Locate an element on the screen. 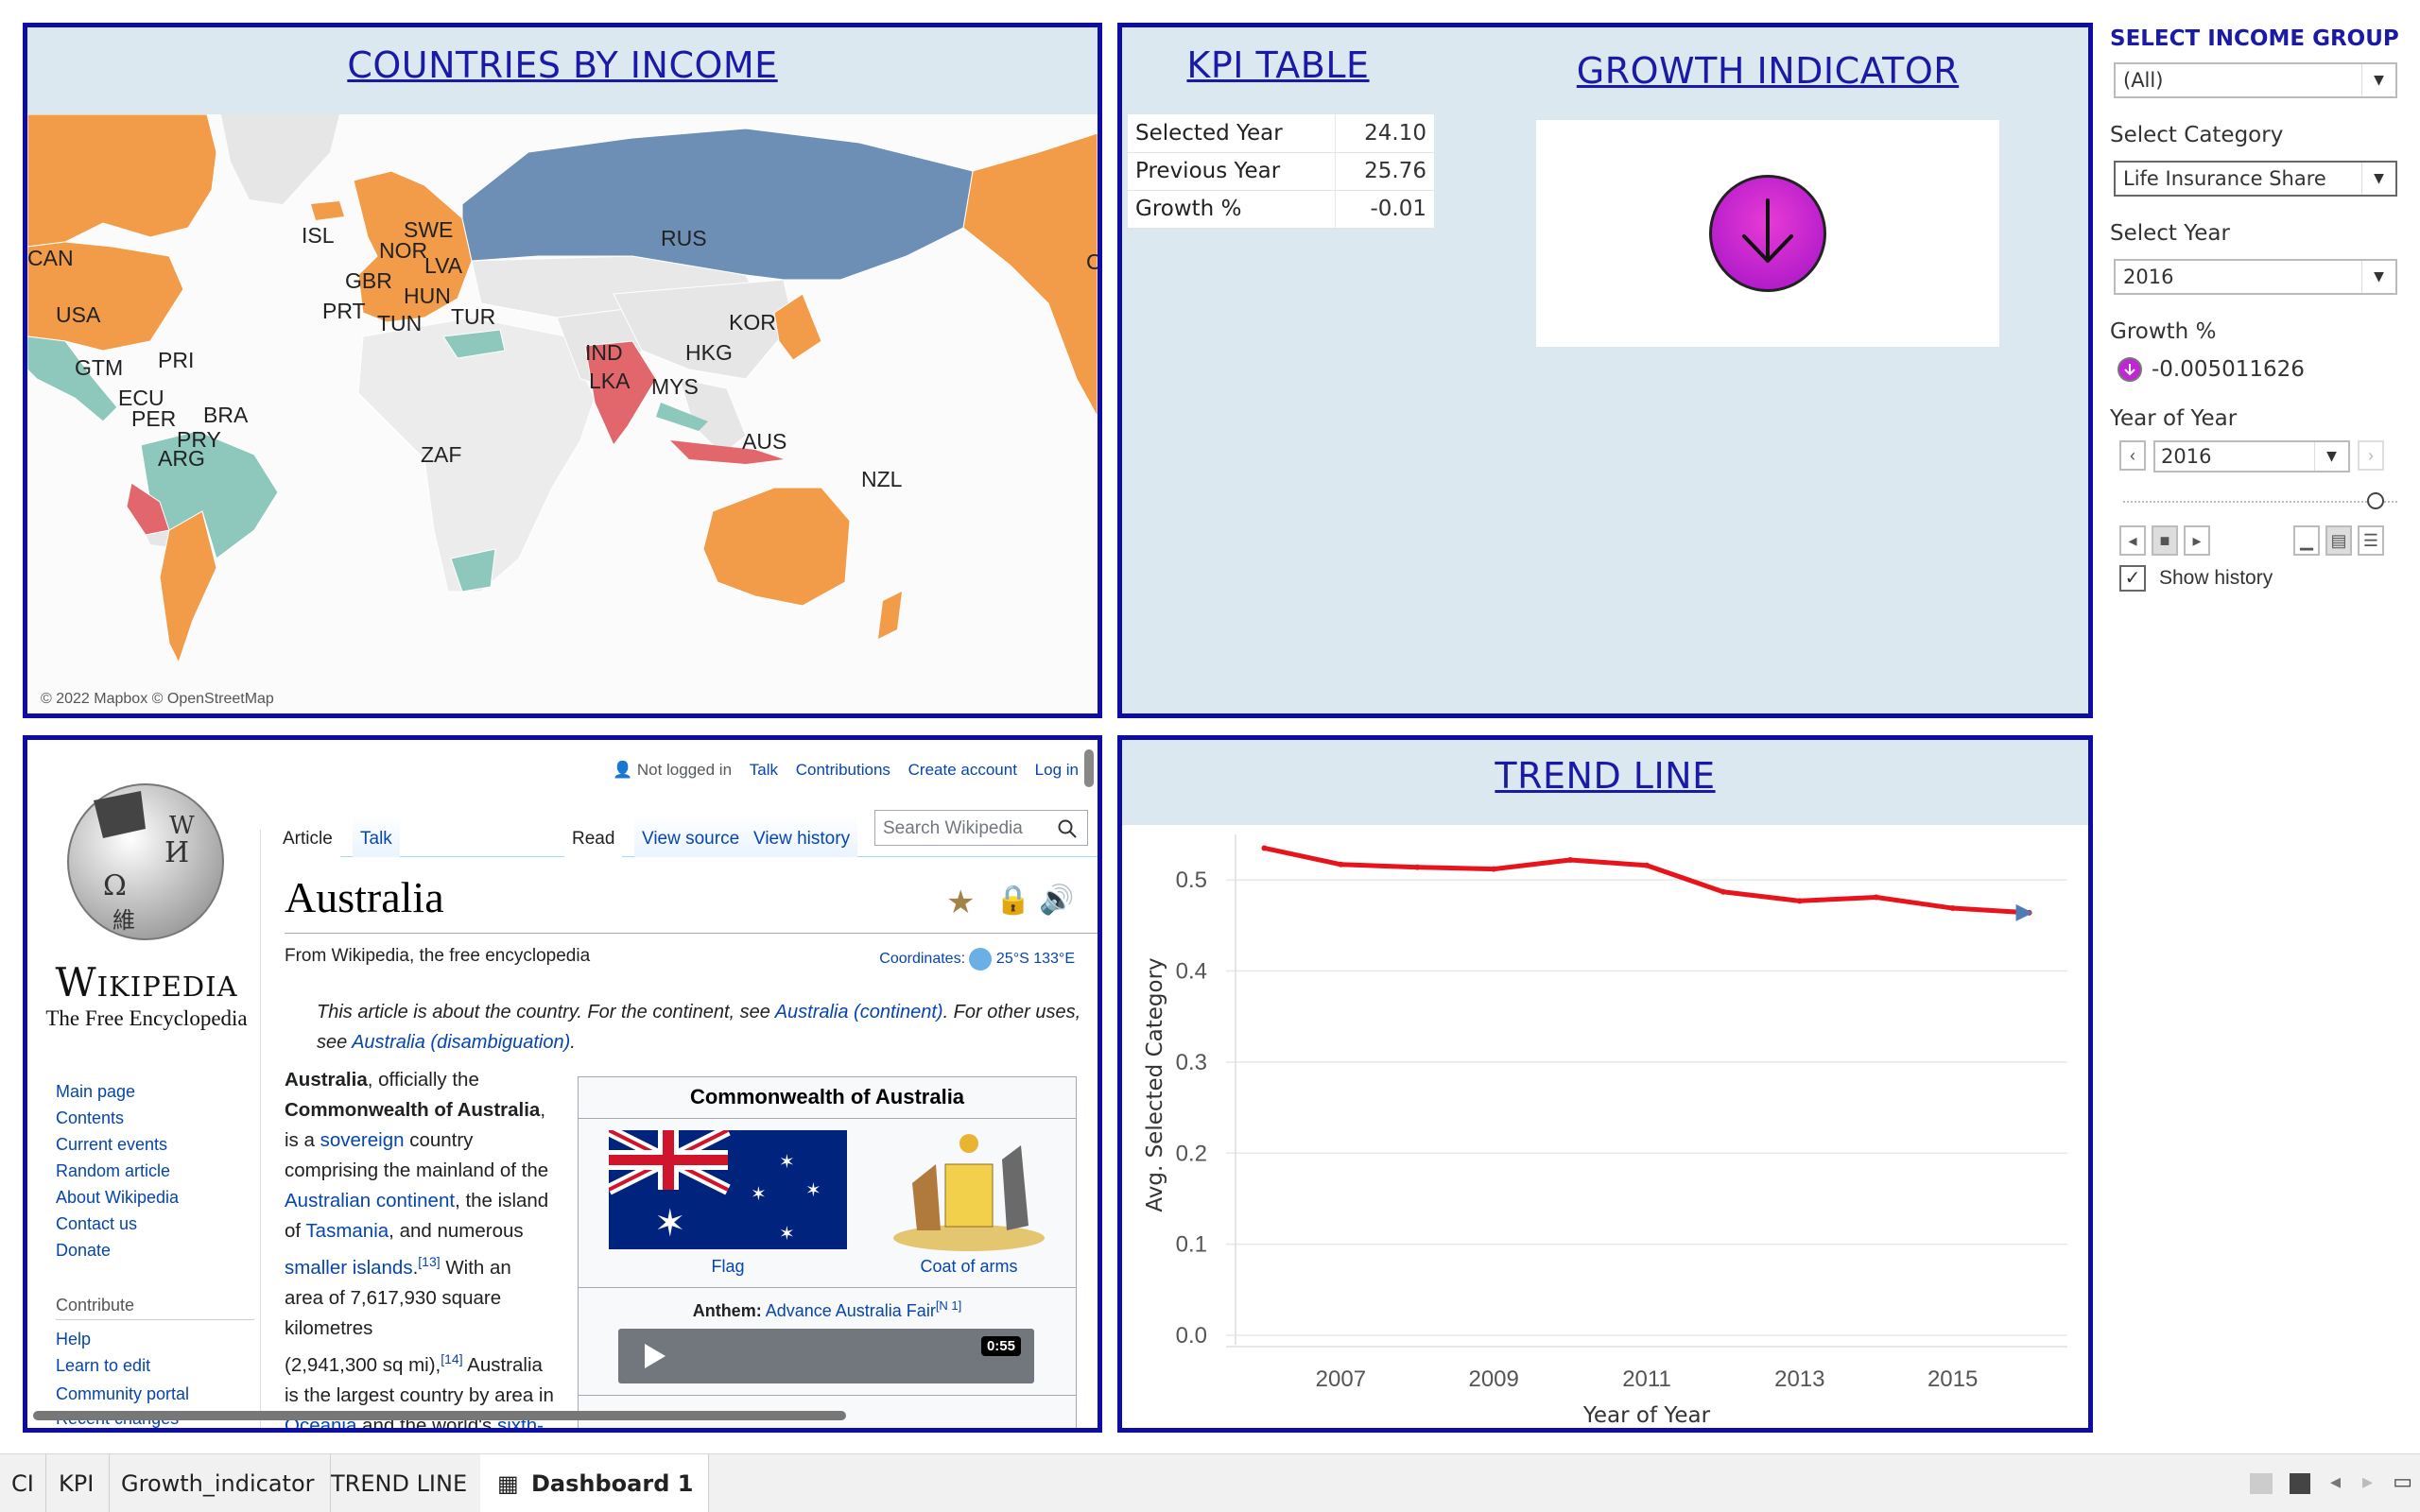 This screenshot has height=1512, width=2420. article-link: sovereign is located at coordinates (362, 1140).